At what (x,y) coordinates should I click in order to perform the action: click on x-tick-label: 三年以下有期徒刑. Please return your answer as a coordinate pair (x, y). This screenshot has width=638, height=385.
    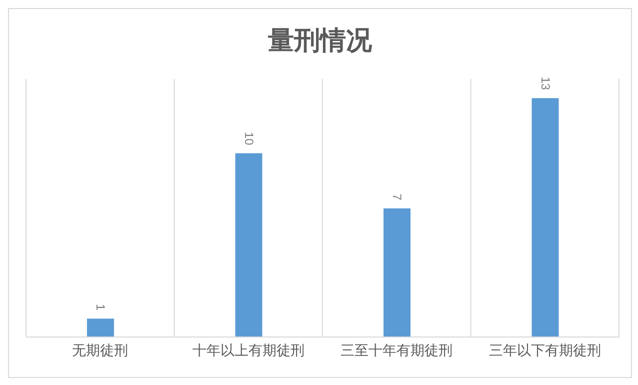
    Looking at the image, I should click on (544, 350).